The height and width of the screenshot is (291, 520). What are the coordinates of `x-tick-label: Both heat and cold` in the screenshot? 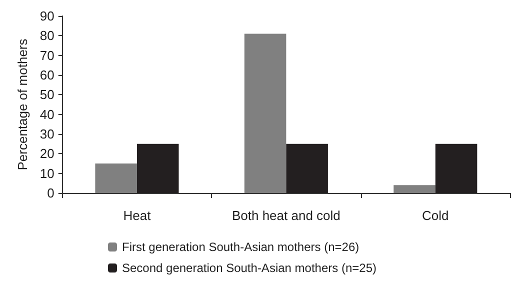 It's located at (286, 215).